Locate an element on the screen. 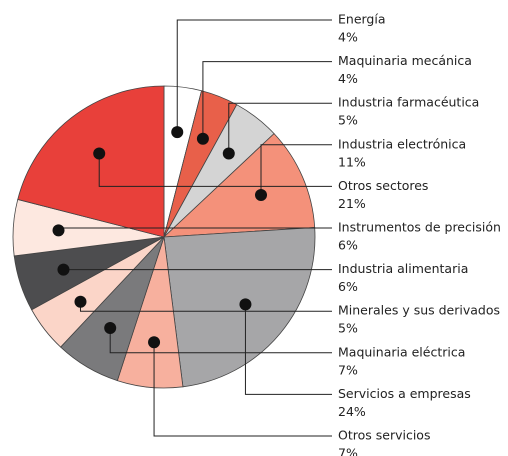 This screenshot has width=508, height=456. legend-label: Energía is located at coordinates (362, 19).